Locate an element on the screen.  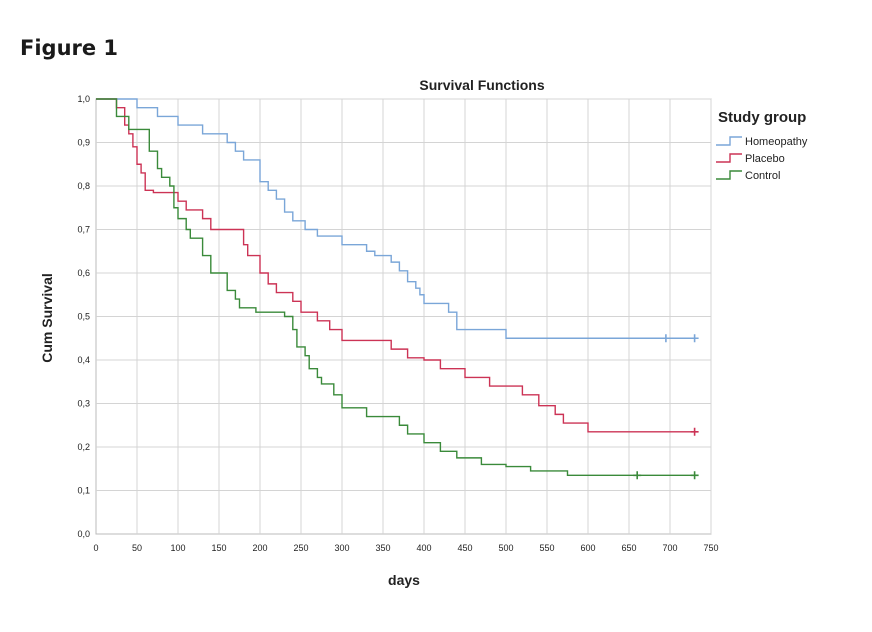
x-tick-label: 450 is located at coordinates (464, 548).